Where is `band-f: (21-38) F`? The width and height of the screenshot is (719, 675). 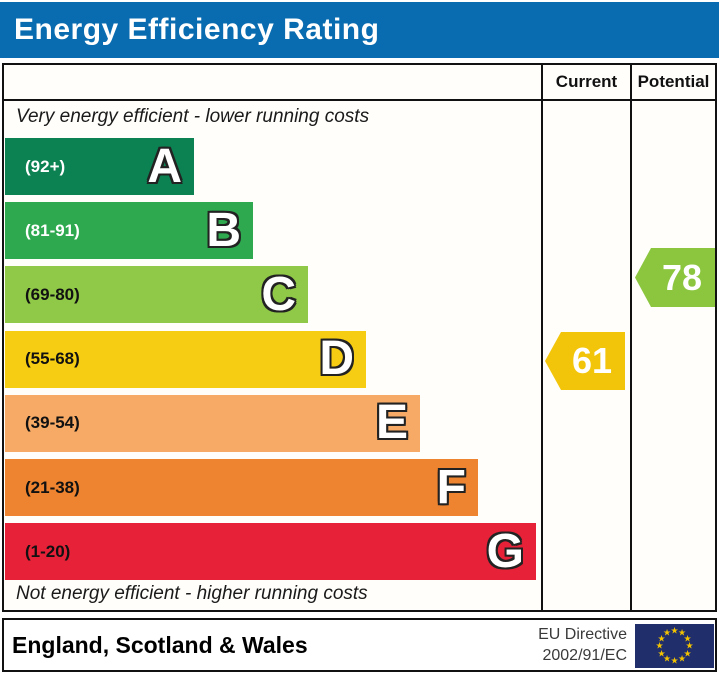
band-f: (21-38) F is located at coordinates (241, 487).